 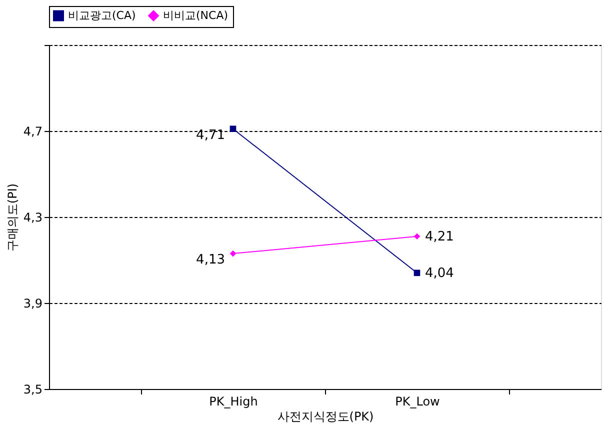 What do you see at coordinates (439, 273) in the screenshot?
I see `data-label: 4,04` at bounding box center [439, 273].